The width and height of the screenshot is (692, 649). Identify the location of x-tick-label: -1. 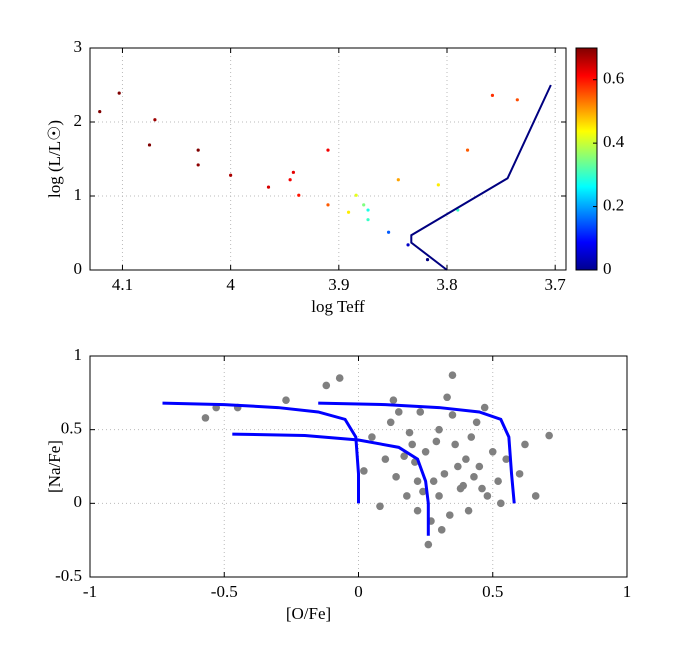
(90, 591).